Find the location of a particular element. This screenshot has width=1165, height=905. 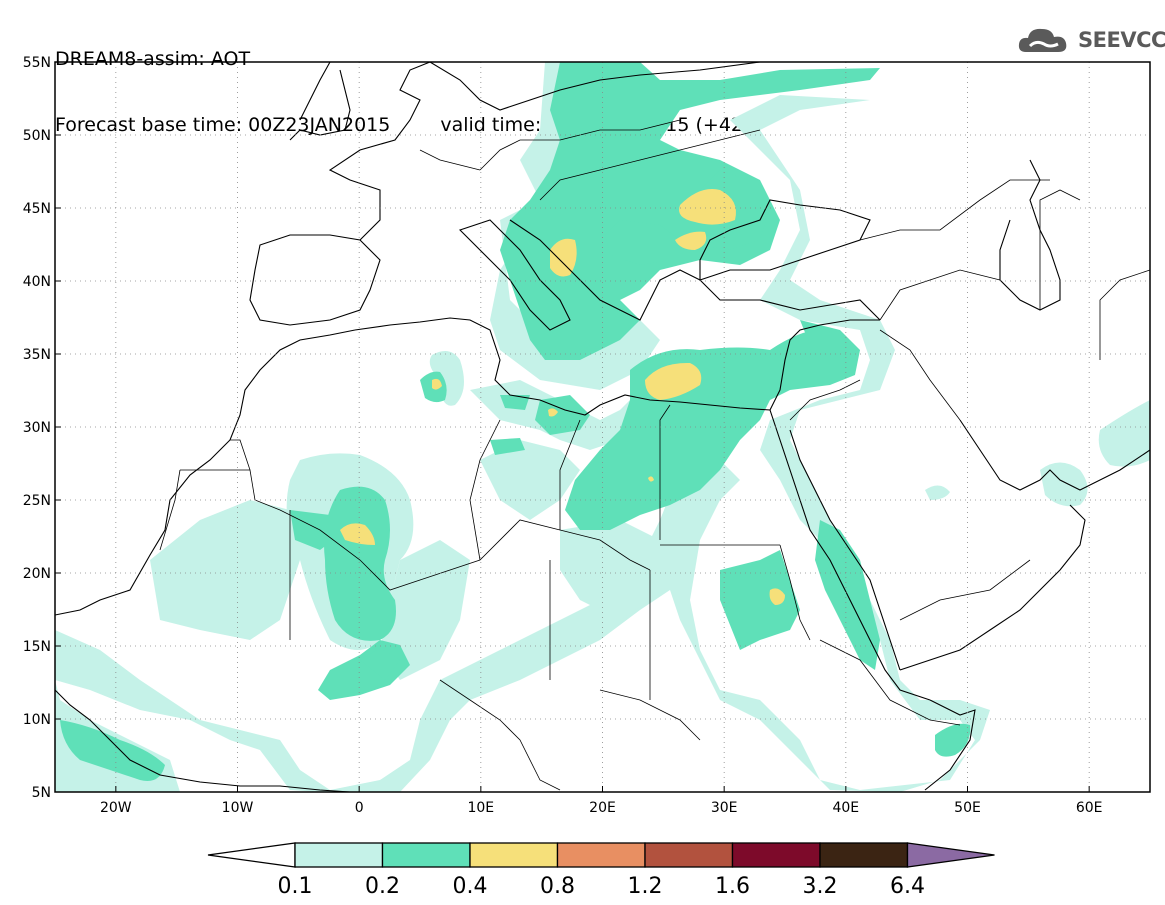

coast-red-sea-east is located at coordinates (845, 550).